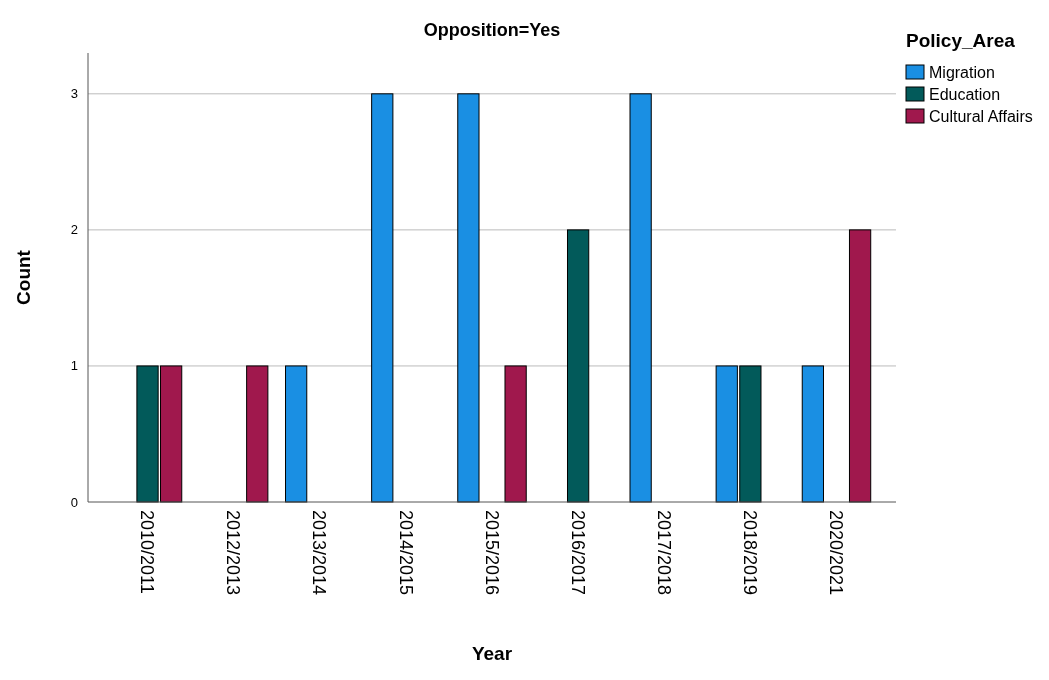  I want to click on x-tick-label: 2016/2017, so click(577, 553).